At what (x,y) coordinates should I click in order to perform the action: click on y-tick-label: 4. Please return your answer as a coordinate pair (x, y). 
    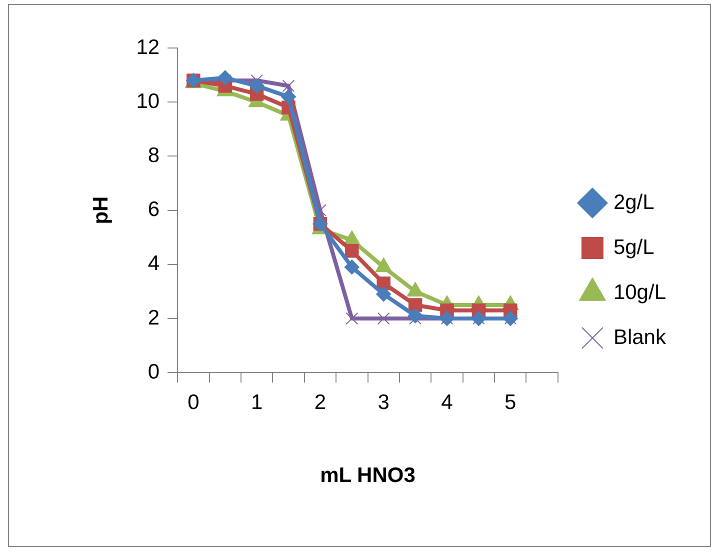
    Looking at the image, I should click on (154, 264).